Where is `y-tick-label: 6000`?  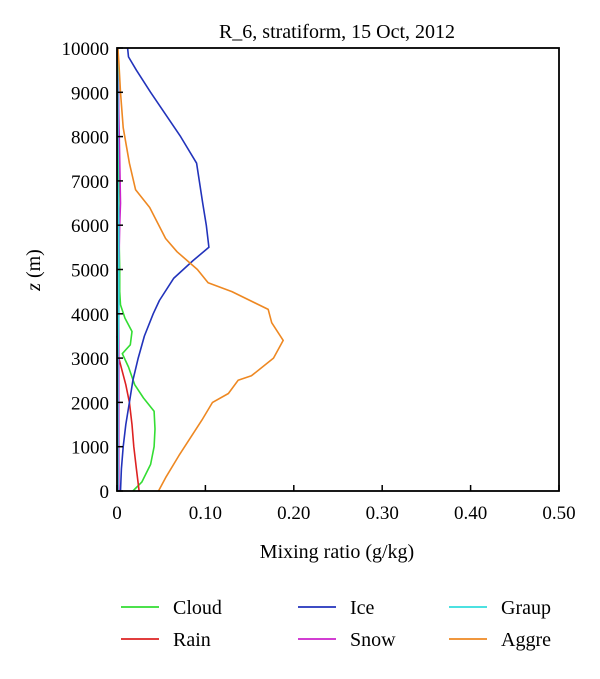
y-tick-label: 6000 is located at coordinates (90, 226).